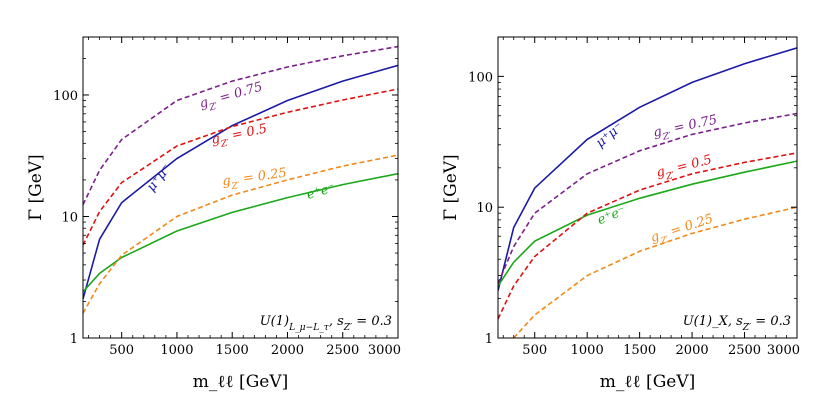 The width and height of the screenshot is (830, 404). I want to click on model-annotation: U(1)_X, sZ′ = 0.3, so click(737, 323).